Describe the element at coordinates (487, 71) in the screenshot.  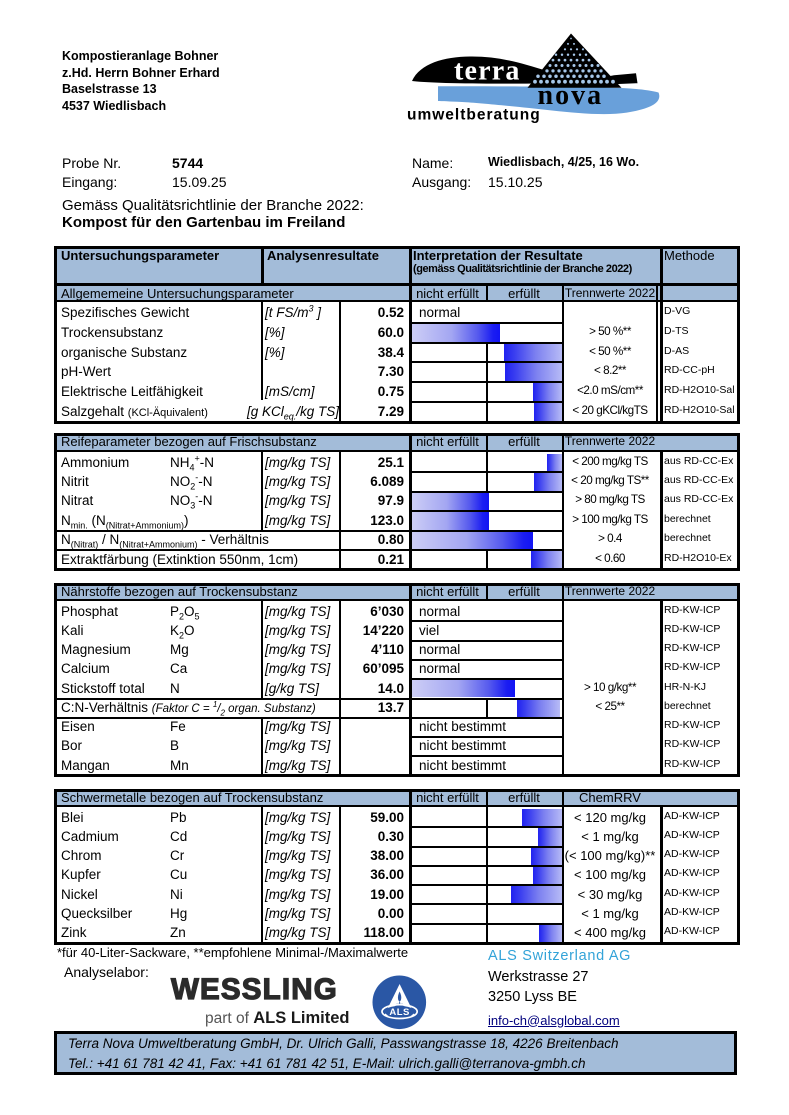
I see `svg-text: terra` at that location.